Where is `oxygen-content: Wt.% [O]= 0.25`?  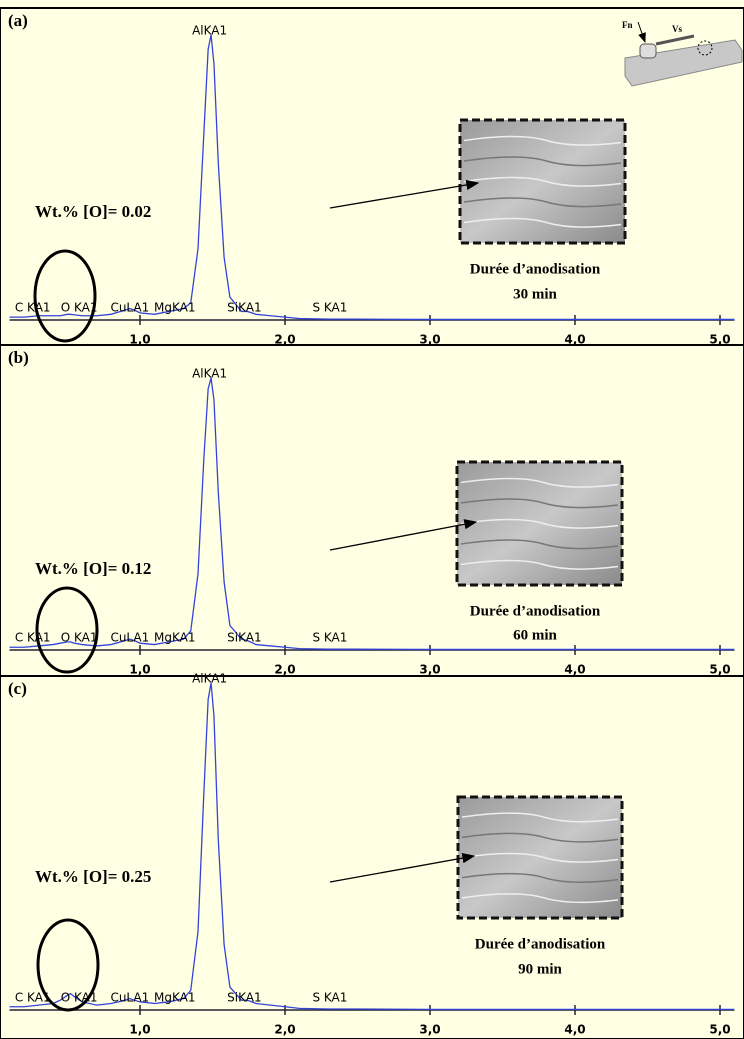 oxygen-content: Wt.% [O]= 0.25 is located at coordinates (93, 876).